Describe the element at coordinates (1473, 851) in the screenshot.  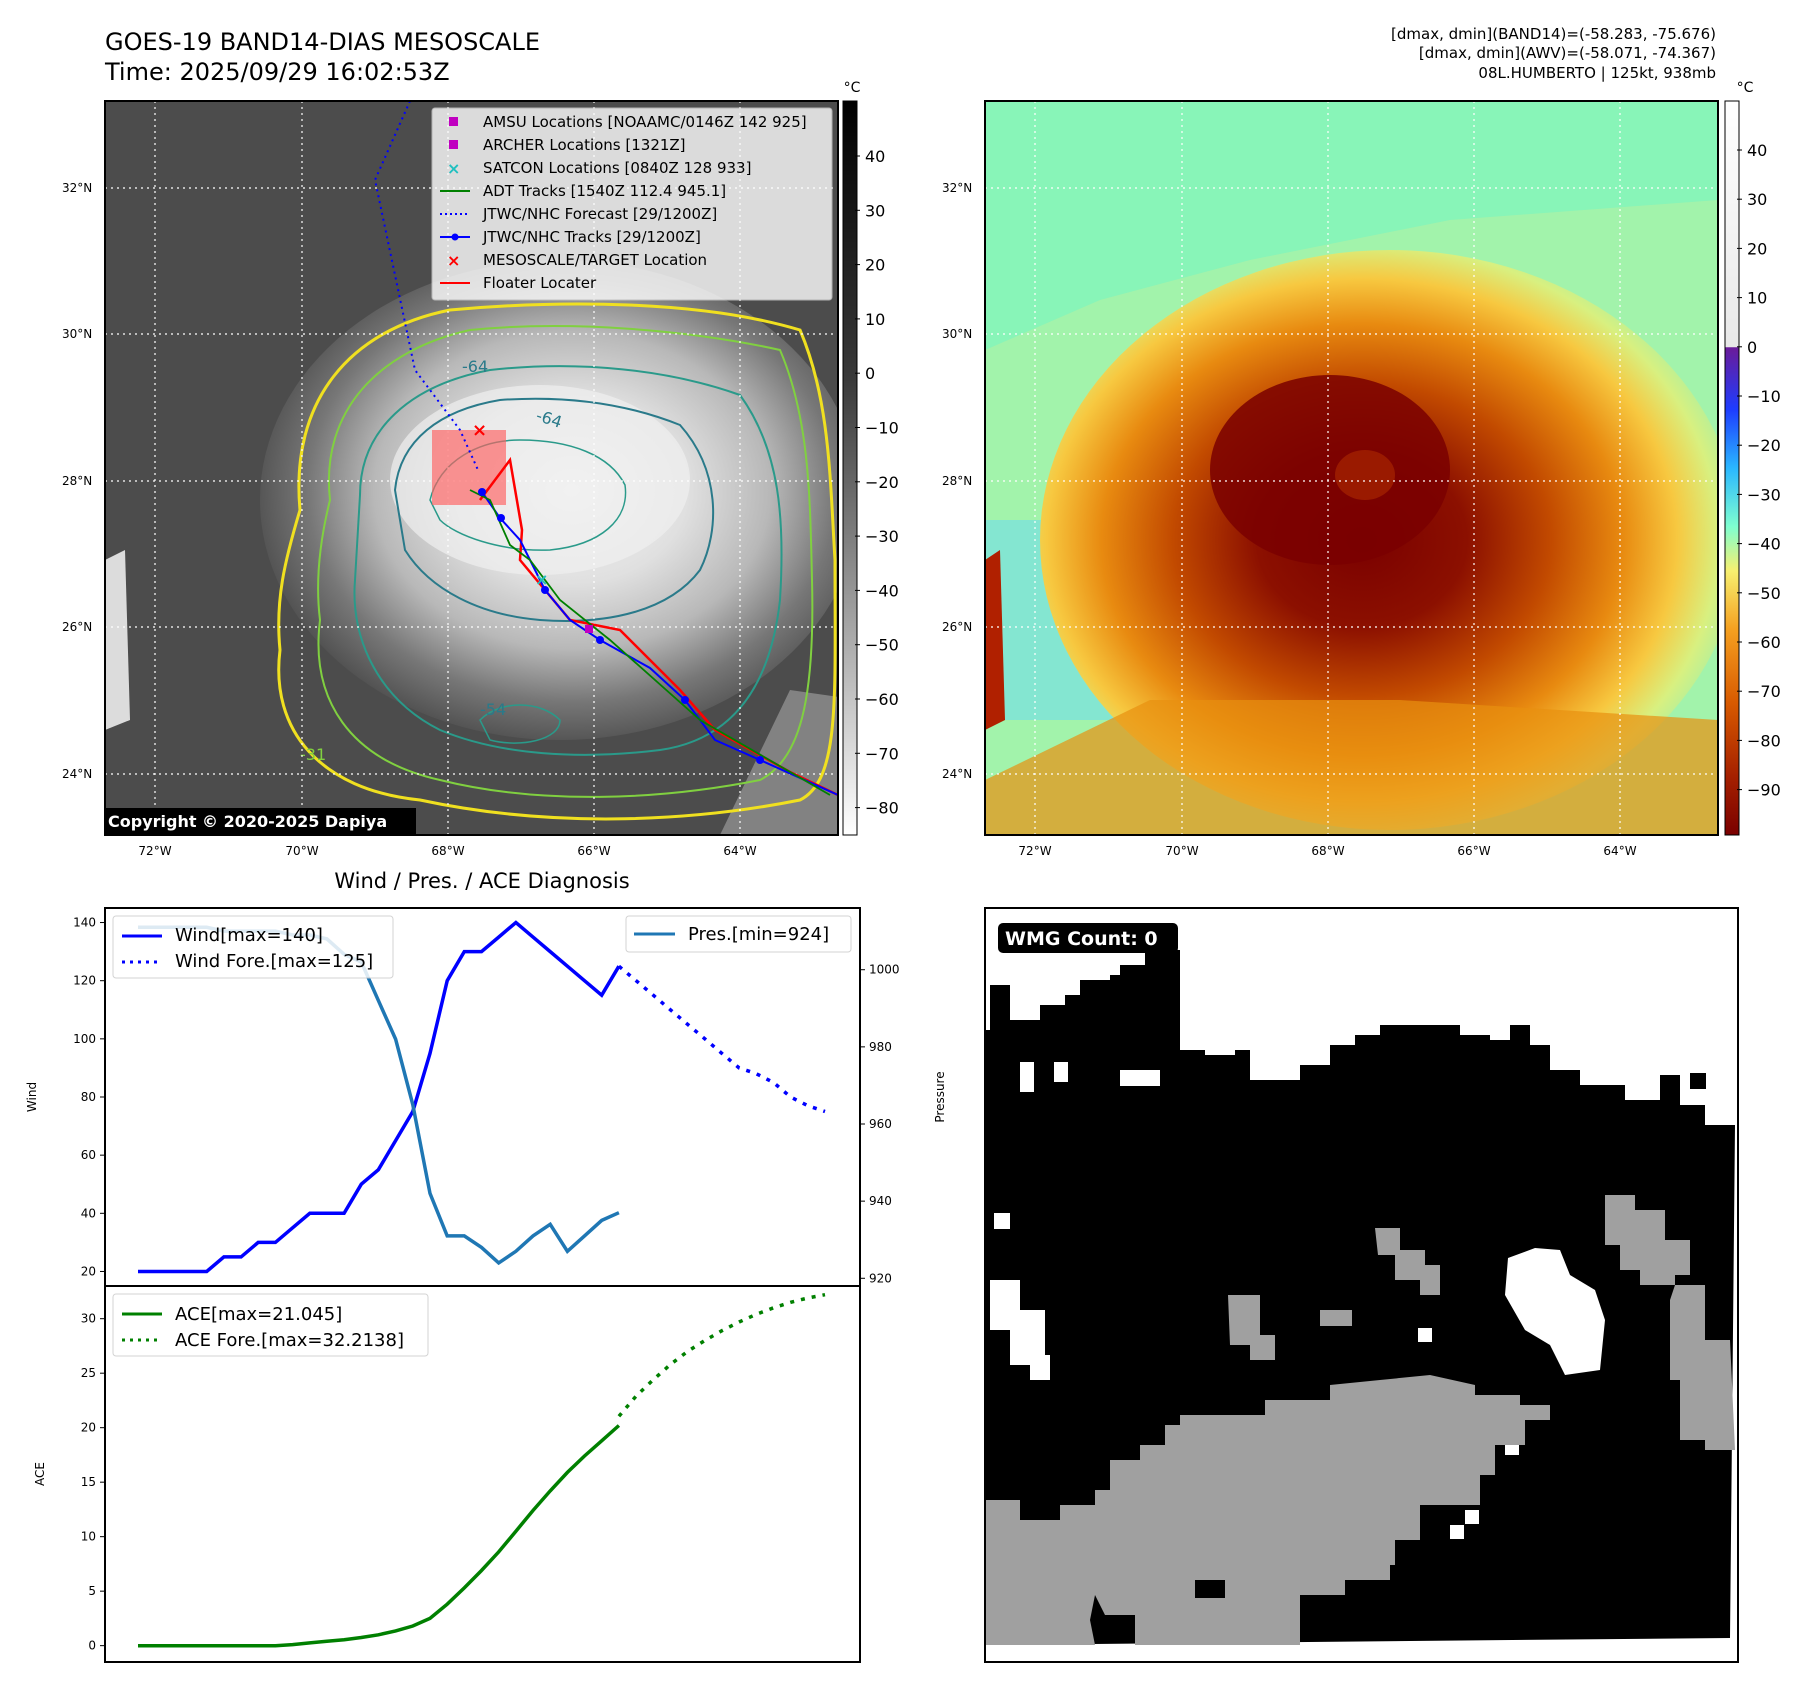
I see `svg-text: 66°W` at that location.